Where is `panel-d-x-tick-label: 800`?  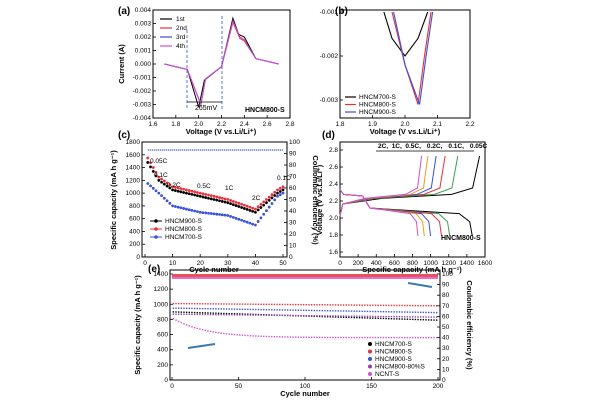
panel-d-x-tick-label: 800 is located at coordinates (412, 263).